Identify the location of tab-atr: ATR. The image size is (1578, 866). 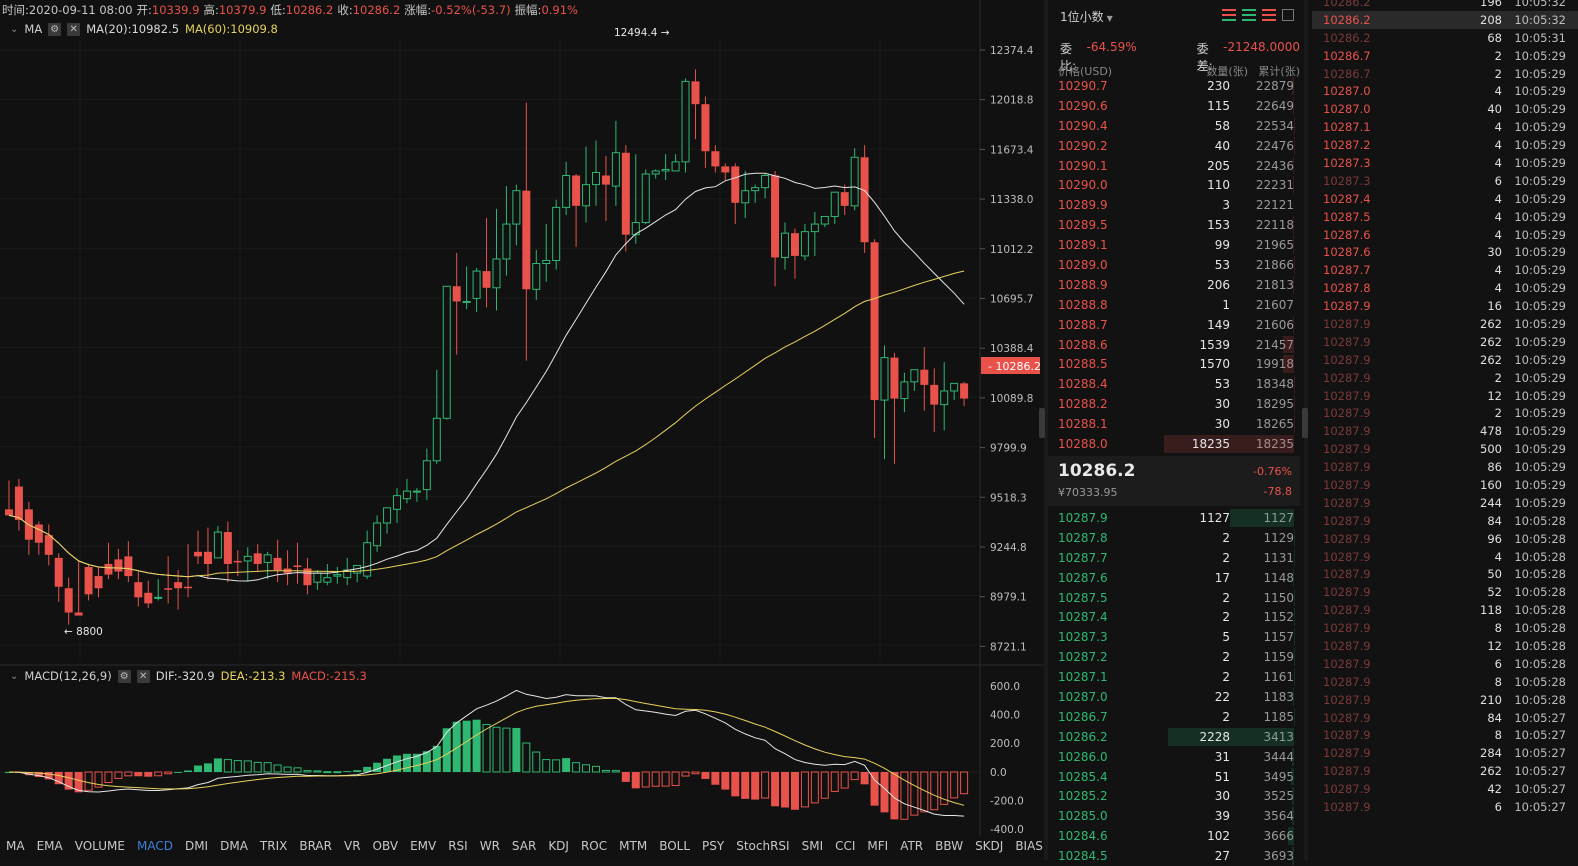
(911, 846).